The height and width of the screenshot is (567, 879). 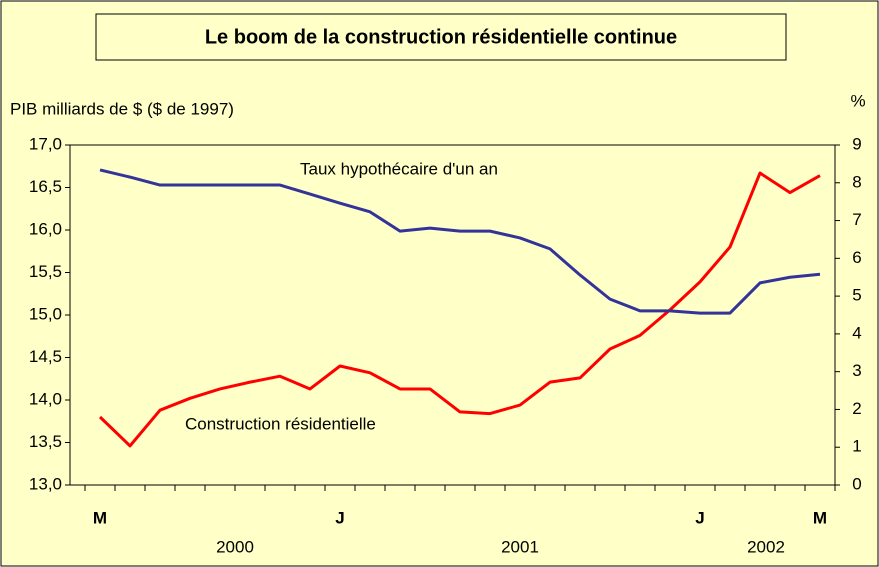 What do you see at coordinates (45, 143) in the screenshot?
I see `y-tick-label: 17,0` at bounding box center [45, 143].